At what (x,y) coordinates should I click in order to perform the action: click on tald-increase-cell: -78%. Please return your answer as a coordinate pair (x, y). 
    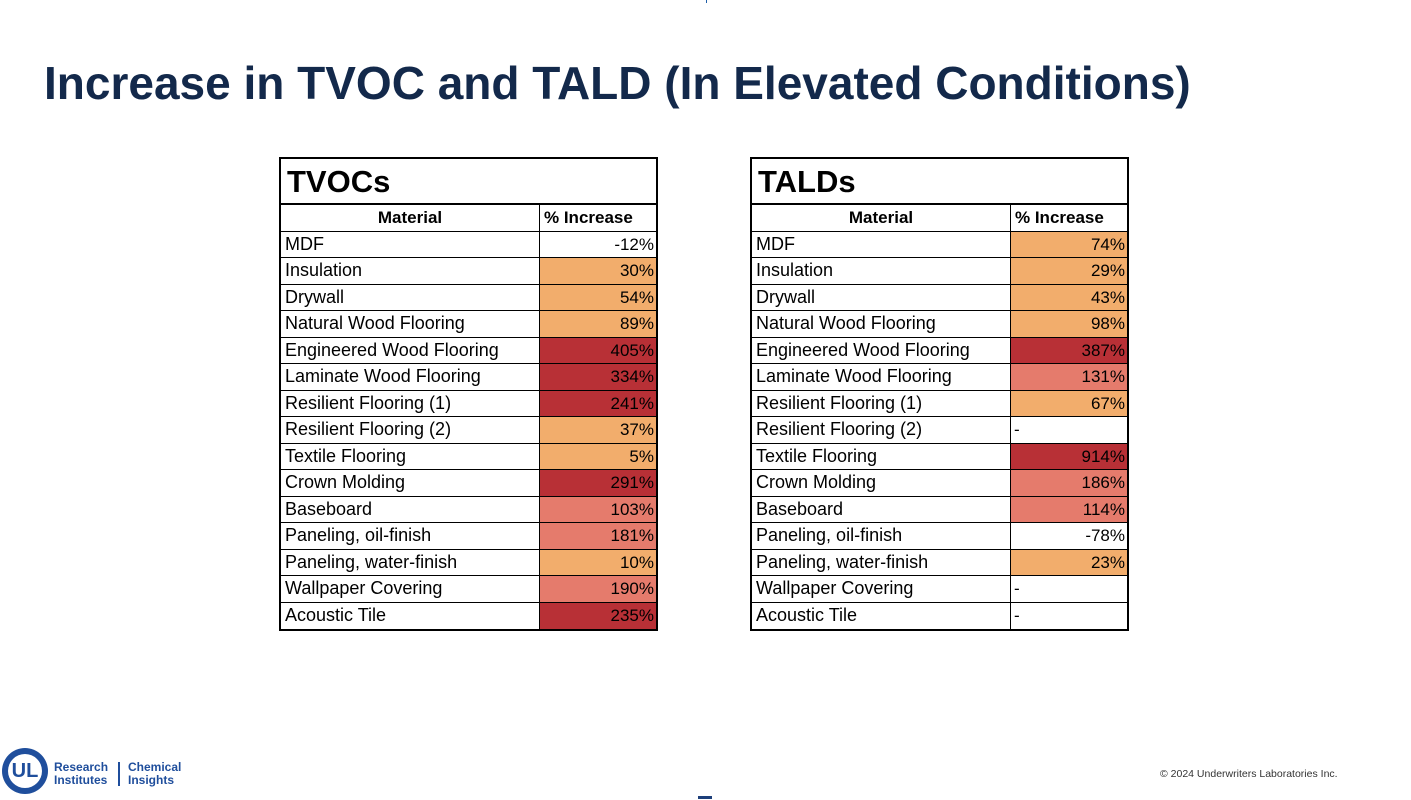
    Looking at the image, I should click on (1069, 536).